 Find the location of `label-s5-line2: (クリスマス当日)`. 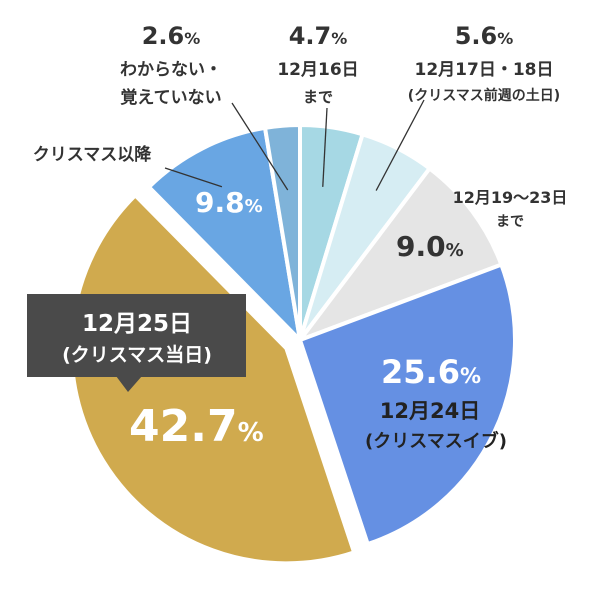

label-s5-line2: (クリスマス当日) is located at coordinates (137, 354).